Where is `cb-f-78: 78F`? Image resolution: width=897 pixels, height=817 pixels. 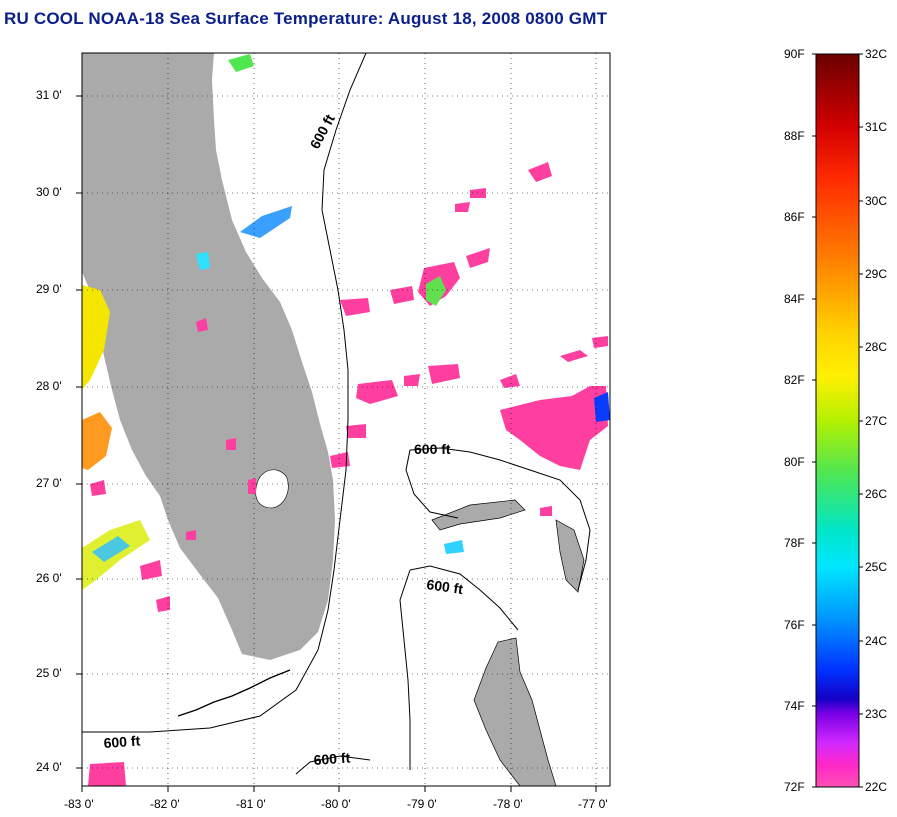 cb-f-78: 78F is located at coordinates (794, 543).